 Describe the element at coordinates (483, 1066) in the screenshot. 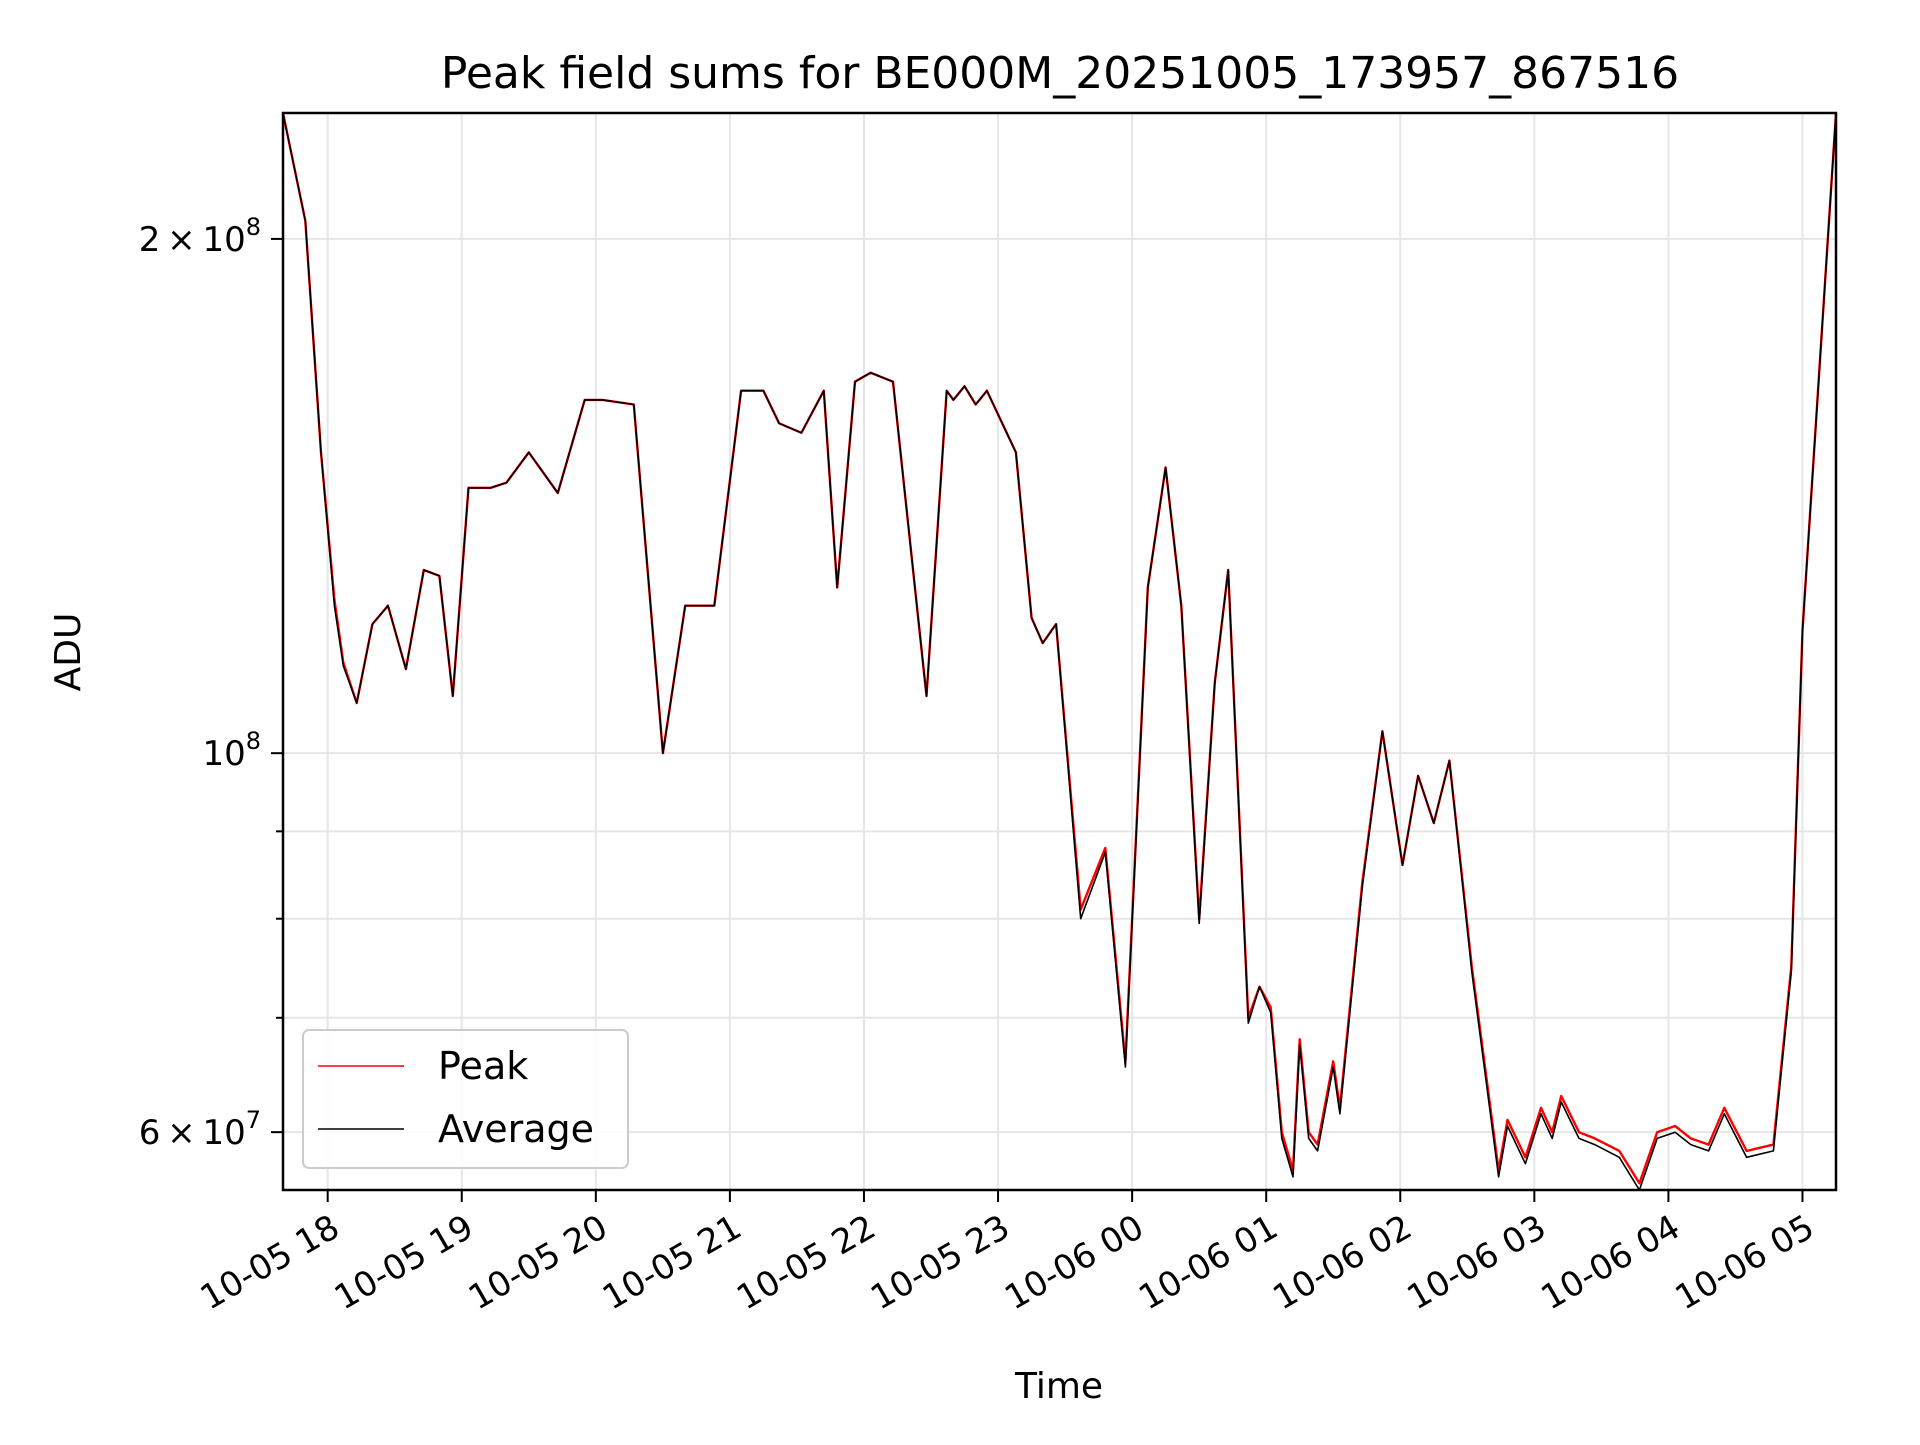

I see `legend-label-peak: Peak` at that location.